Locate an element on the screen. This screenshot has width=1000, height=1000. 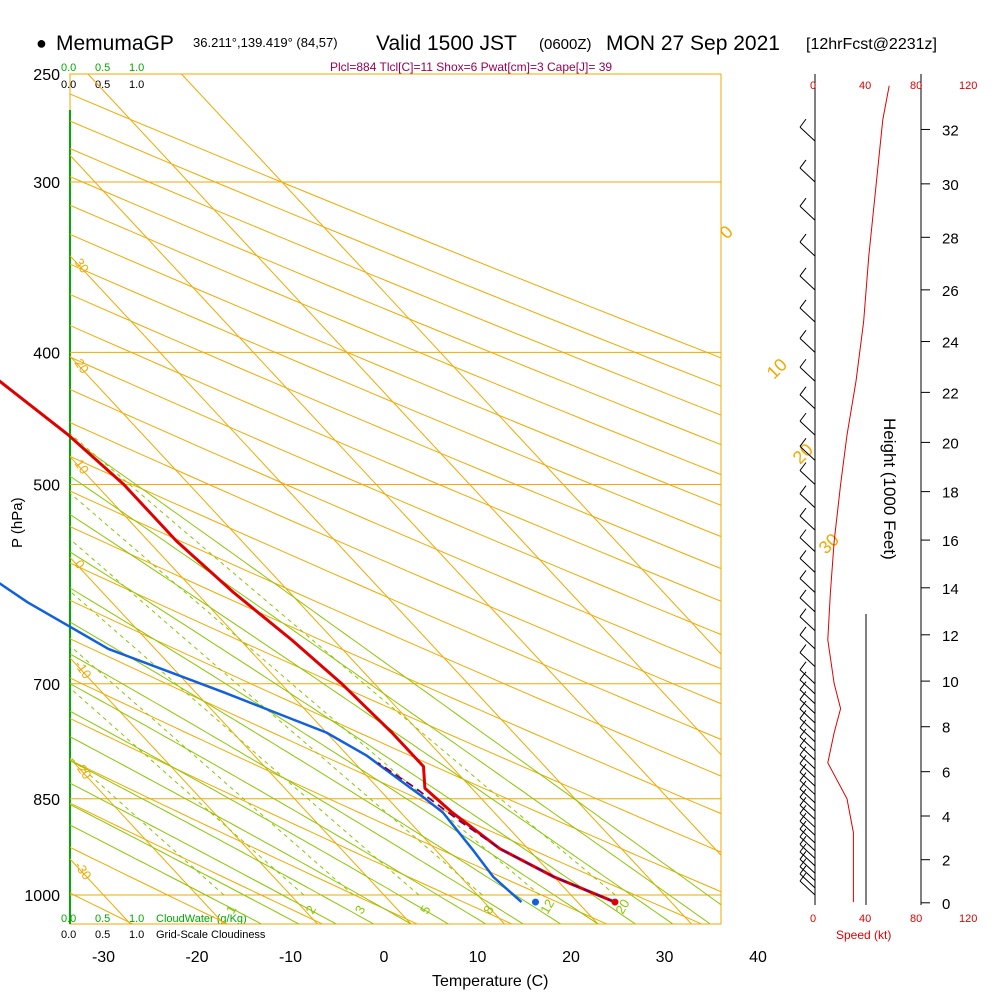
pressure-tick-label: 300 is located at coordinates (46, 183).